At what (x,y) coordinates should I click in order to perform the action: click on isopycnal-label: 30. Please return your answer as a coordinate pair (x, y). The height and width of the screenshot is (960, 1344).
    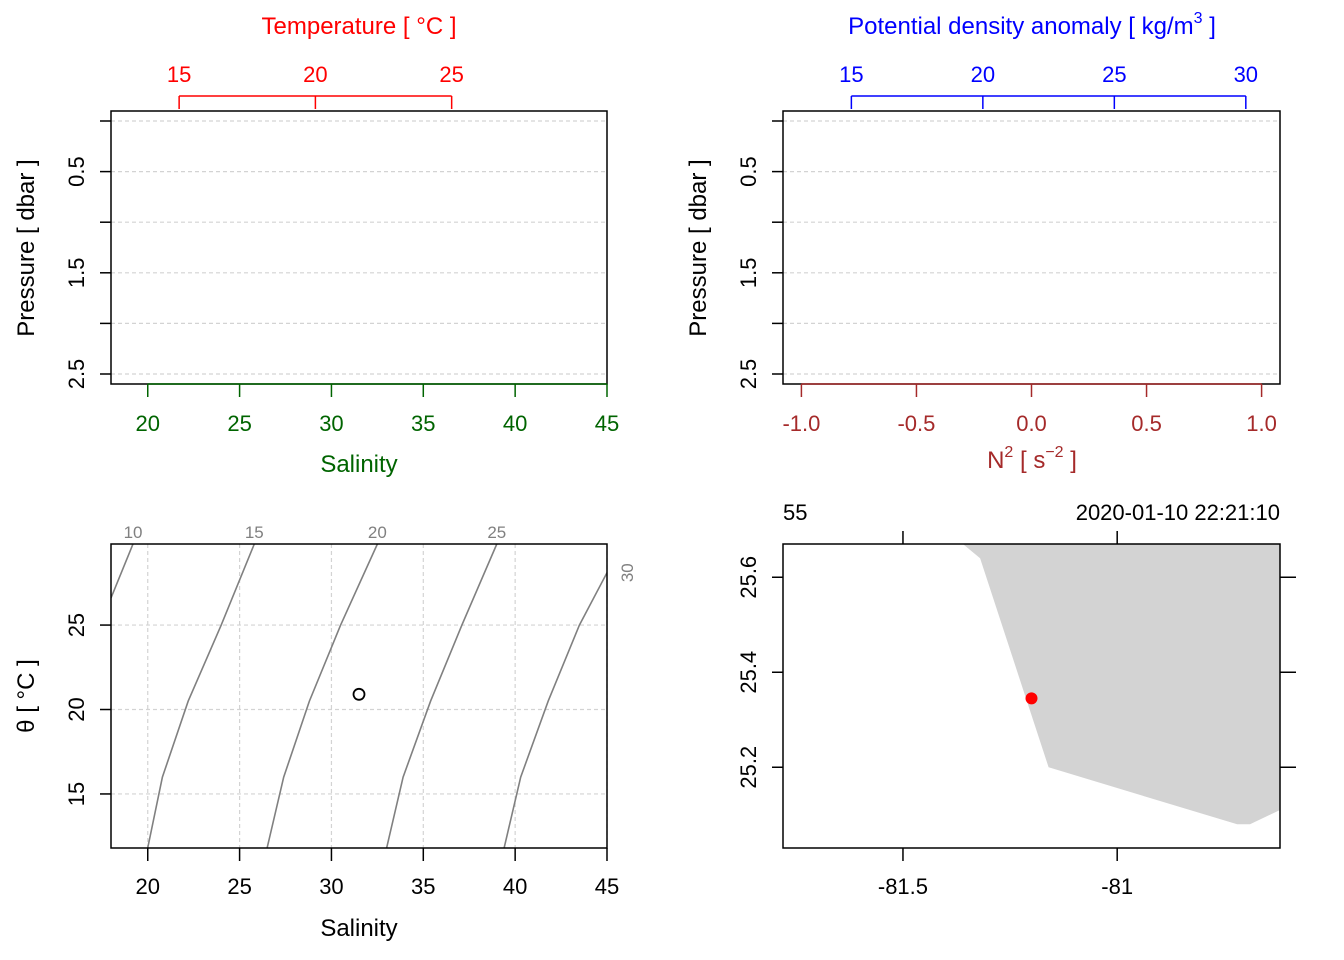
    Looking at the image, I should click on (627, 572).